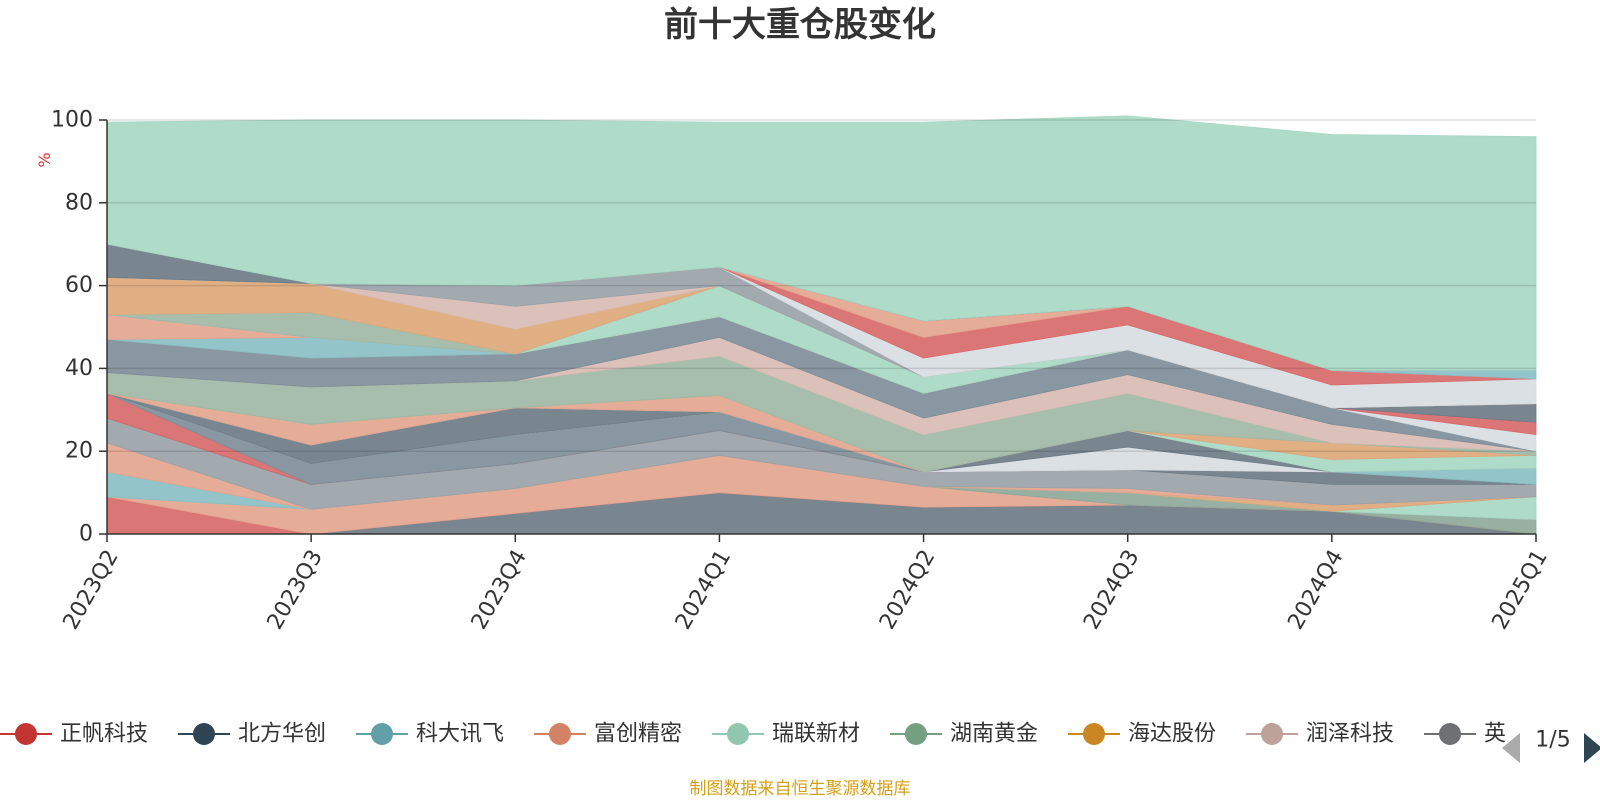 This screenshot has height=800, width=1600. What do you see at coordinates (800, 25) in the screenshot?
I see `chart-title: 前十大重仓股变化` at bounding box center [800, 25].